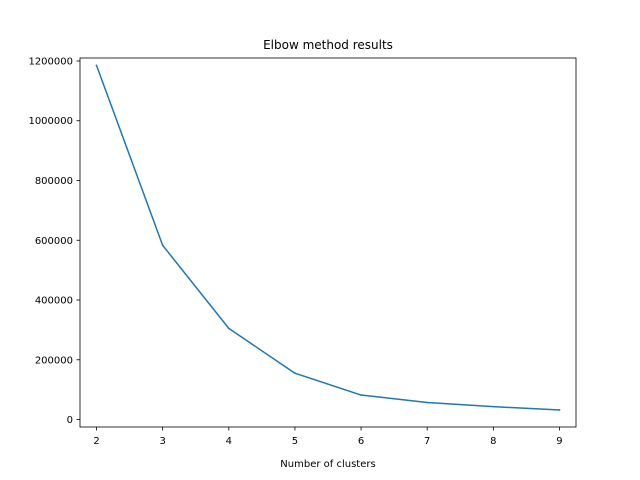  I want to click on chart-title: Elbow method results, so click(328, 45).